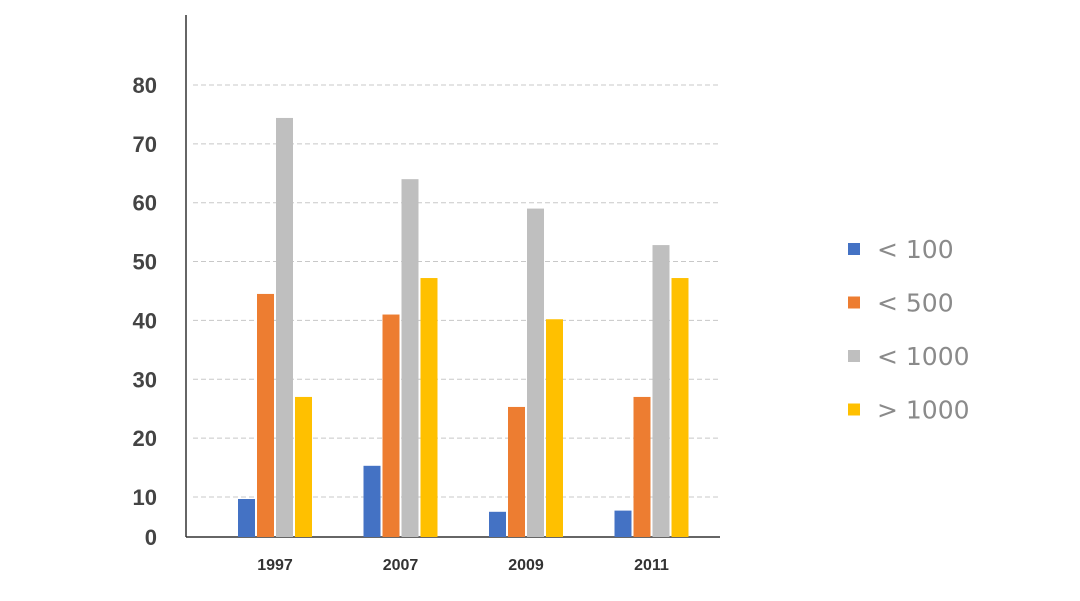 This screenshot has width=1080, height=601. Describe the element at coordinates (151, 537) in the screenshot. I see `y-tick-label: 0` at that location.